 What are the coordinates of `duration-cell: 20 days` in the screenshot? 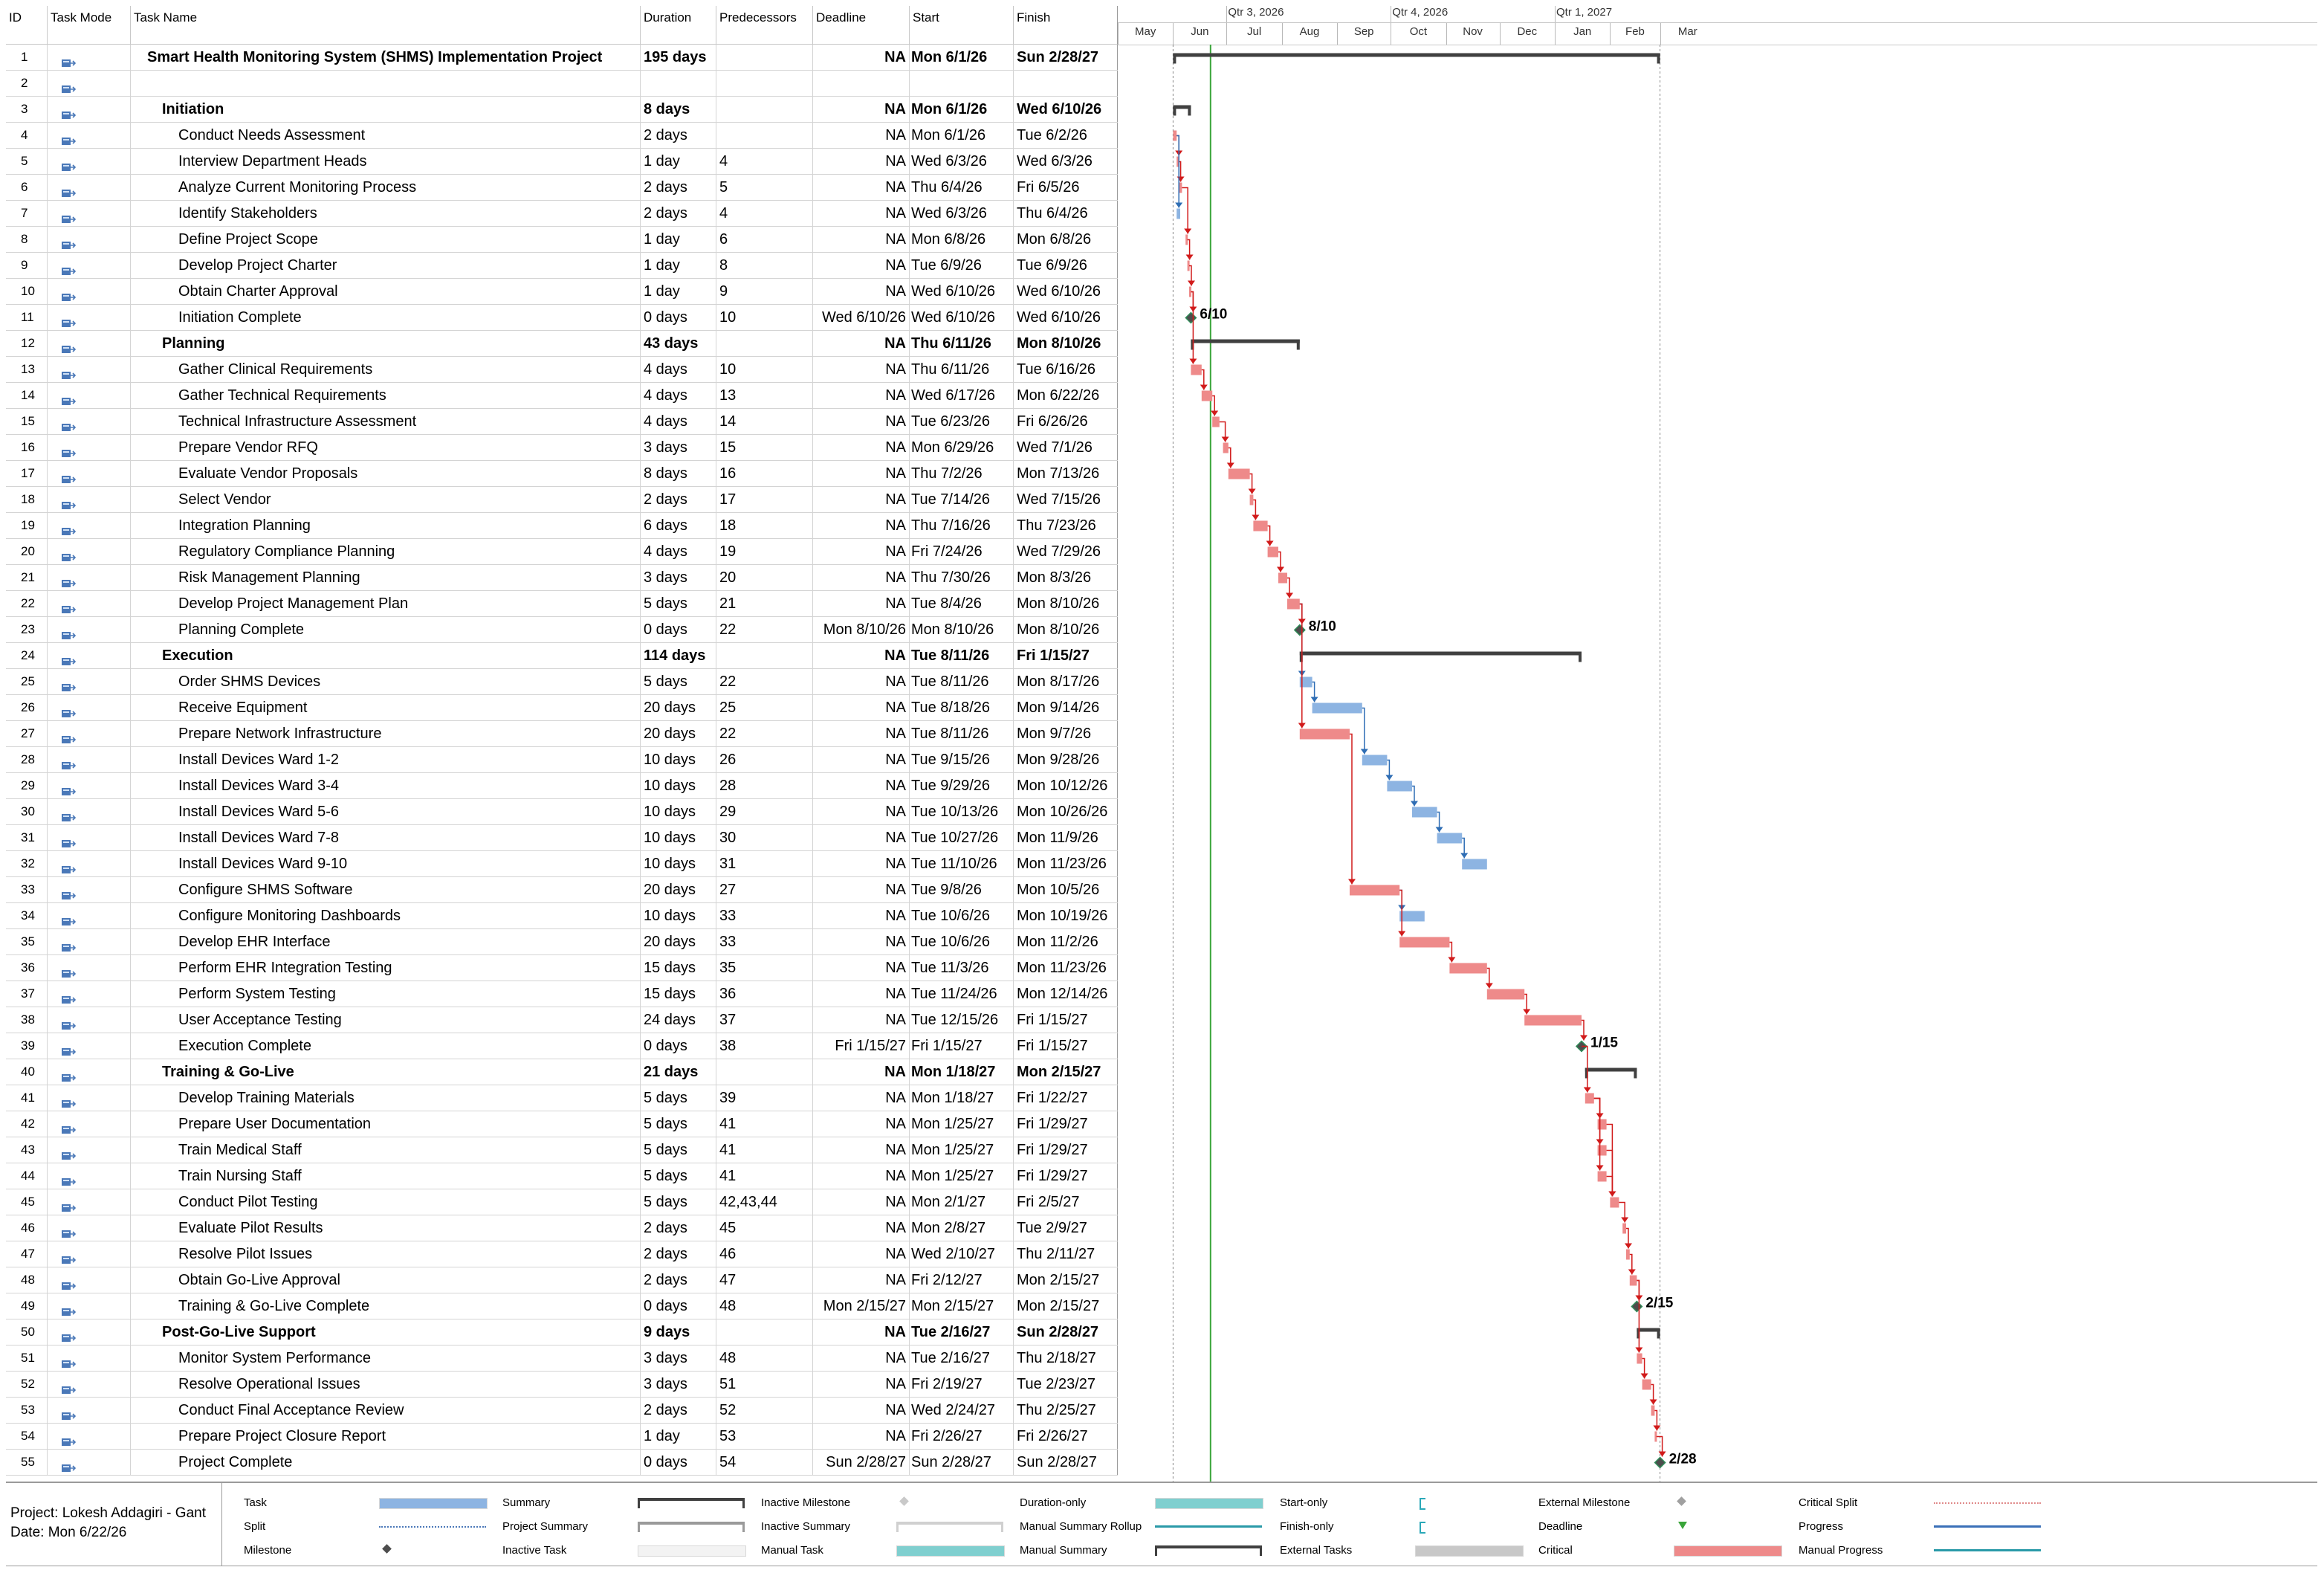 It's located at (678, 941).